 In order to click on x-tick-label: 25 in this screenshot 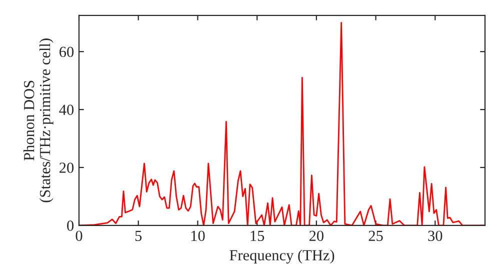, I will do `click(375, 236)`.